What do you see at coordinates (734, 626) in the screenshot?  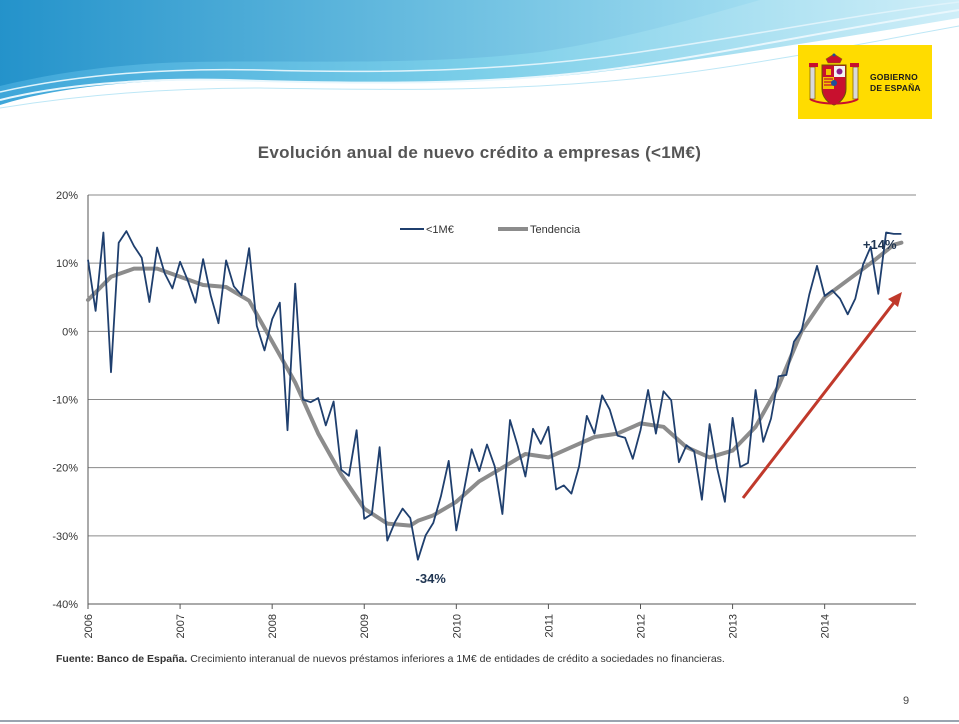 I see `x-tick-label: 2013` at bounding box center [734, 626].